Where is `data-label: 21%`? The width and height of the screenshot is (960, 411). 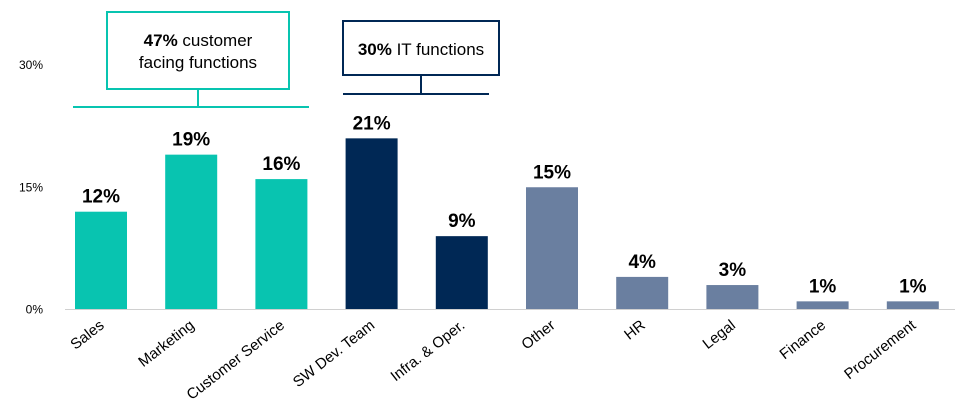 data-label: 21% is located at coordinates (372, 123).